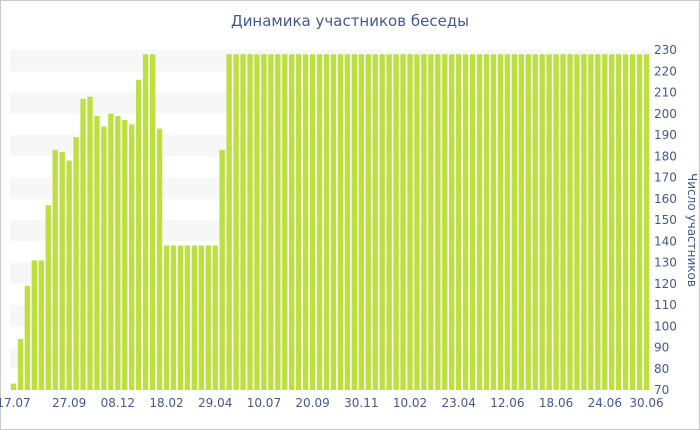 This screenshot has width=700, height=430. What do you see at coordinates (69, 403) in the screenshot?
I see `x-tick-label: 27.09` at bounding box center [69, 403].